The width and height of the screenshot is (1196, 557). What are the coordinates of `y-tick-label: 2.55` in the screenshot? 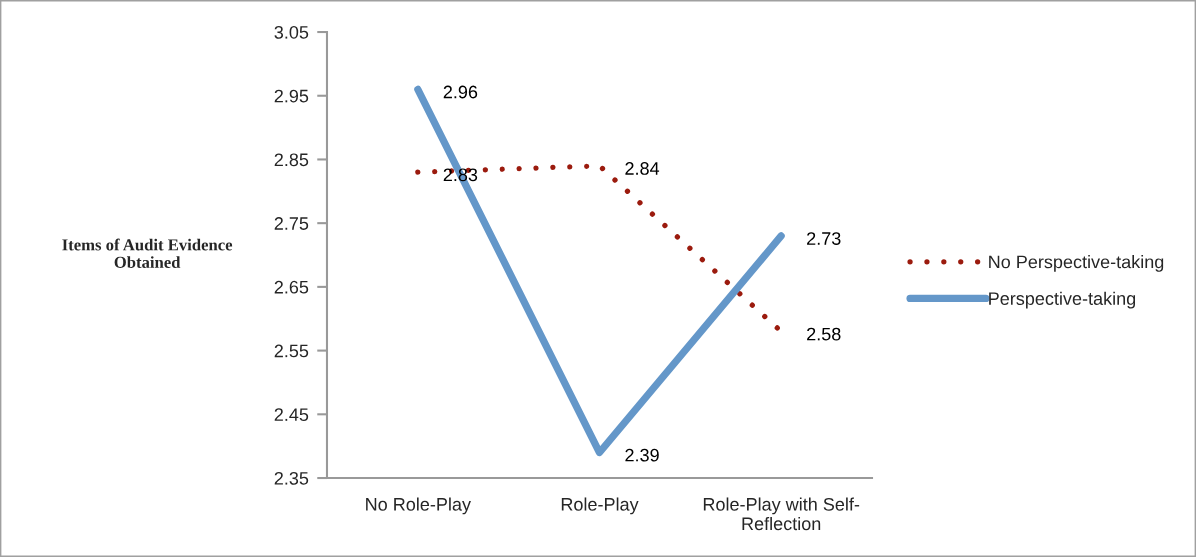 It's located at (291, 351).